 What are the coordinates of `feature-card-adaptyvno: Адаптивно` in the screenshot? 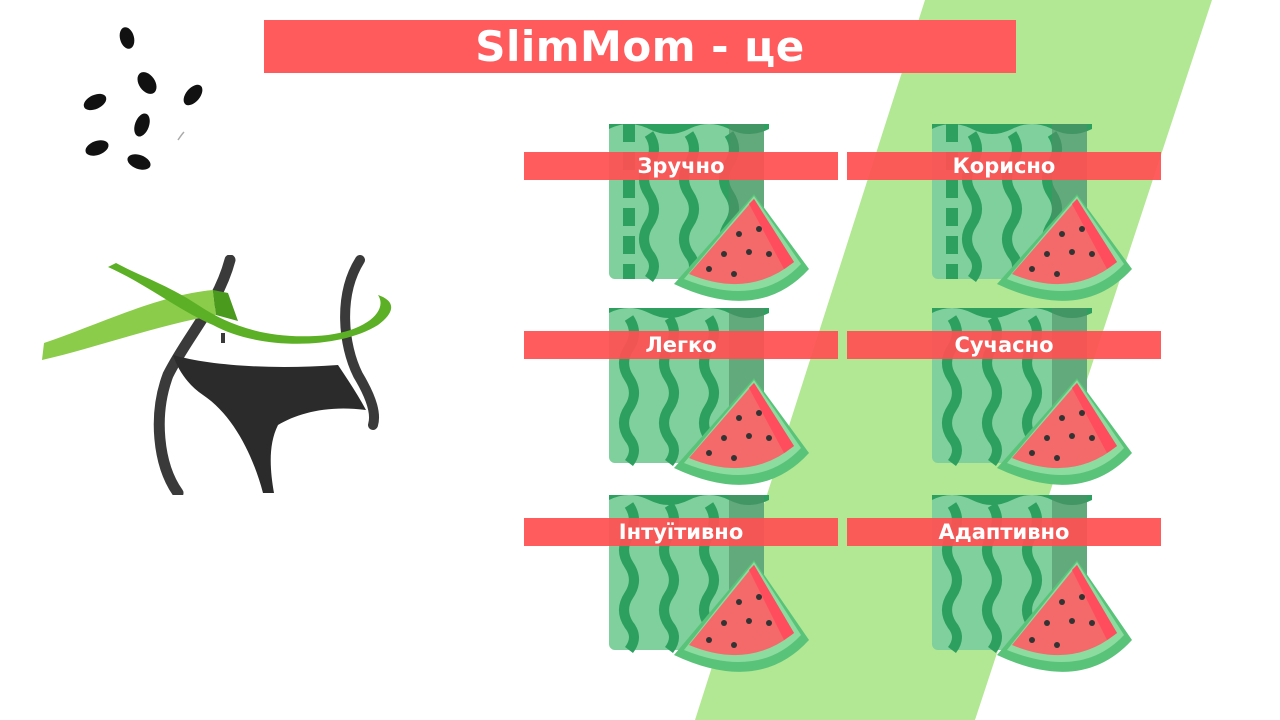 It's located at (1004, 585).